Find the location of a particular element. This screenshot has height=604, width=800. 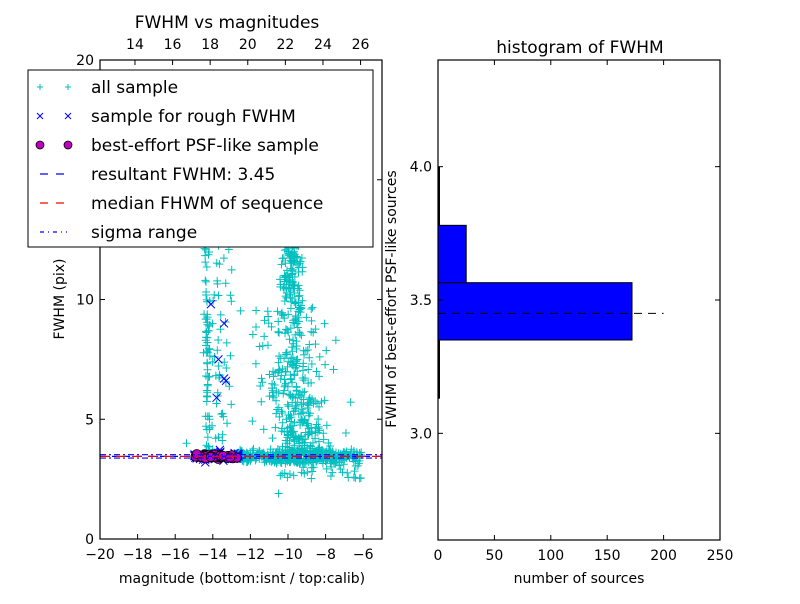

histogram-title: histogram of FWHM is located at coordinates (579, 48).